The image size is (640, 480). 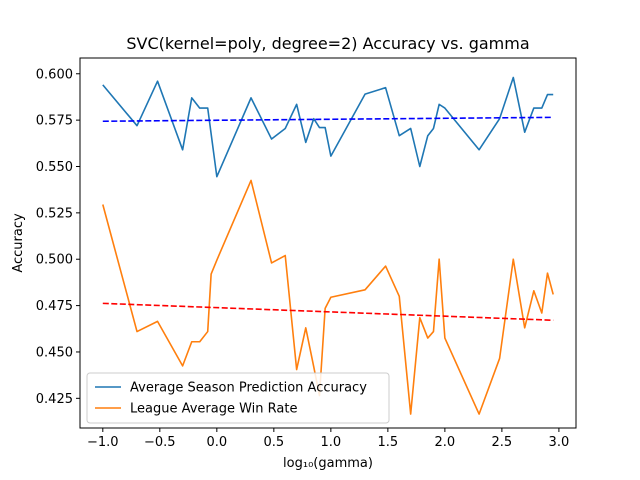 I want to click on x-tick-label: 0.0, so click(x=216, y=442).